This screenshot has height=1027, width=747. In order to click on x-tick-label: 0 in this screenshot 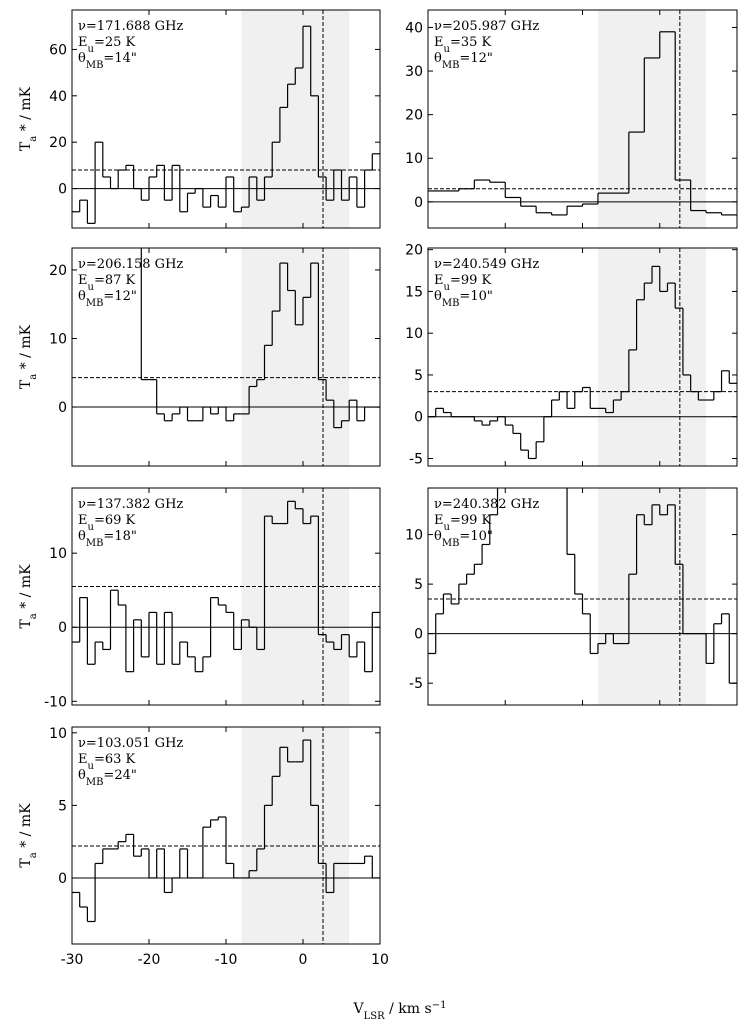, I will do `click(303, 960)`.